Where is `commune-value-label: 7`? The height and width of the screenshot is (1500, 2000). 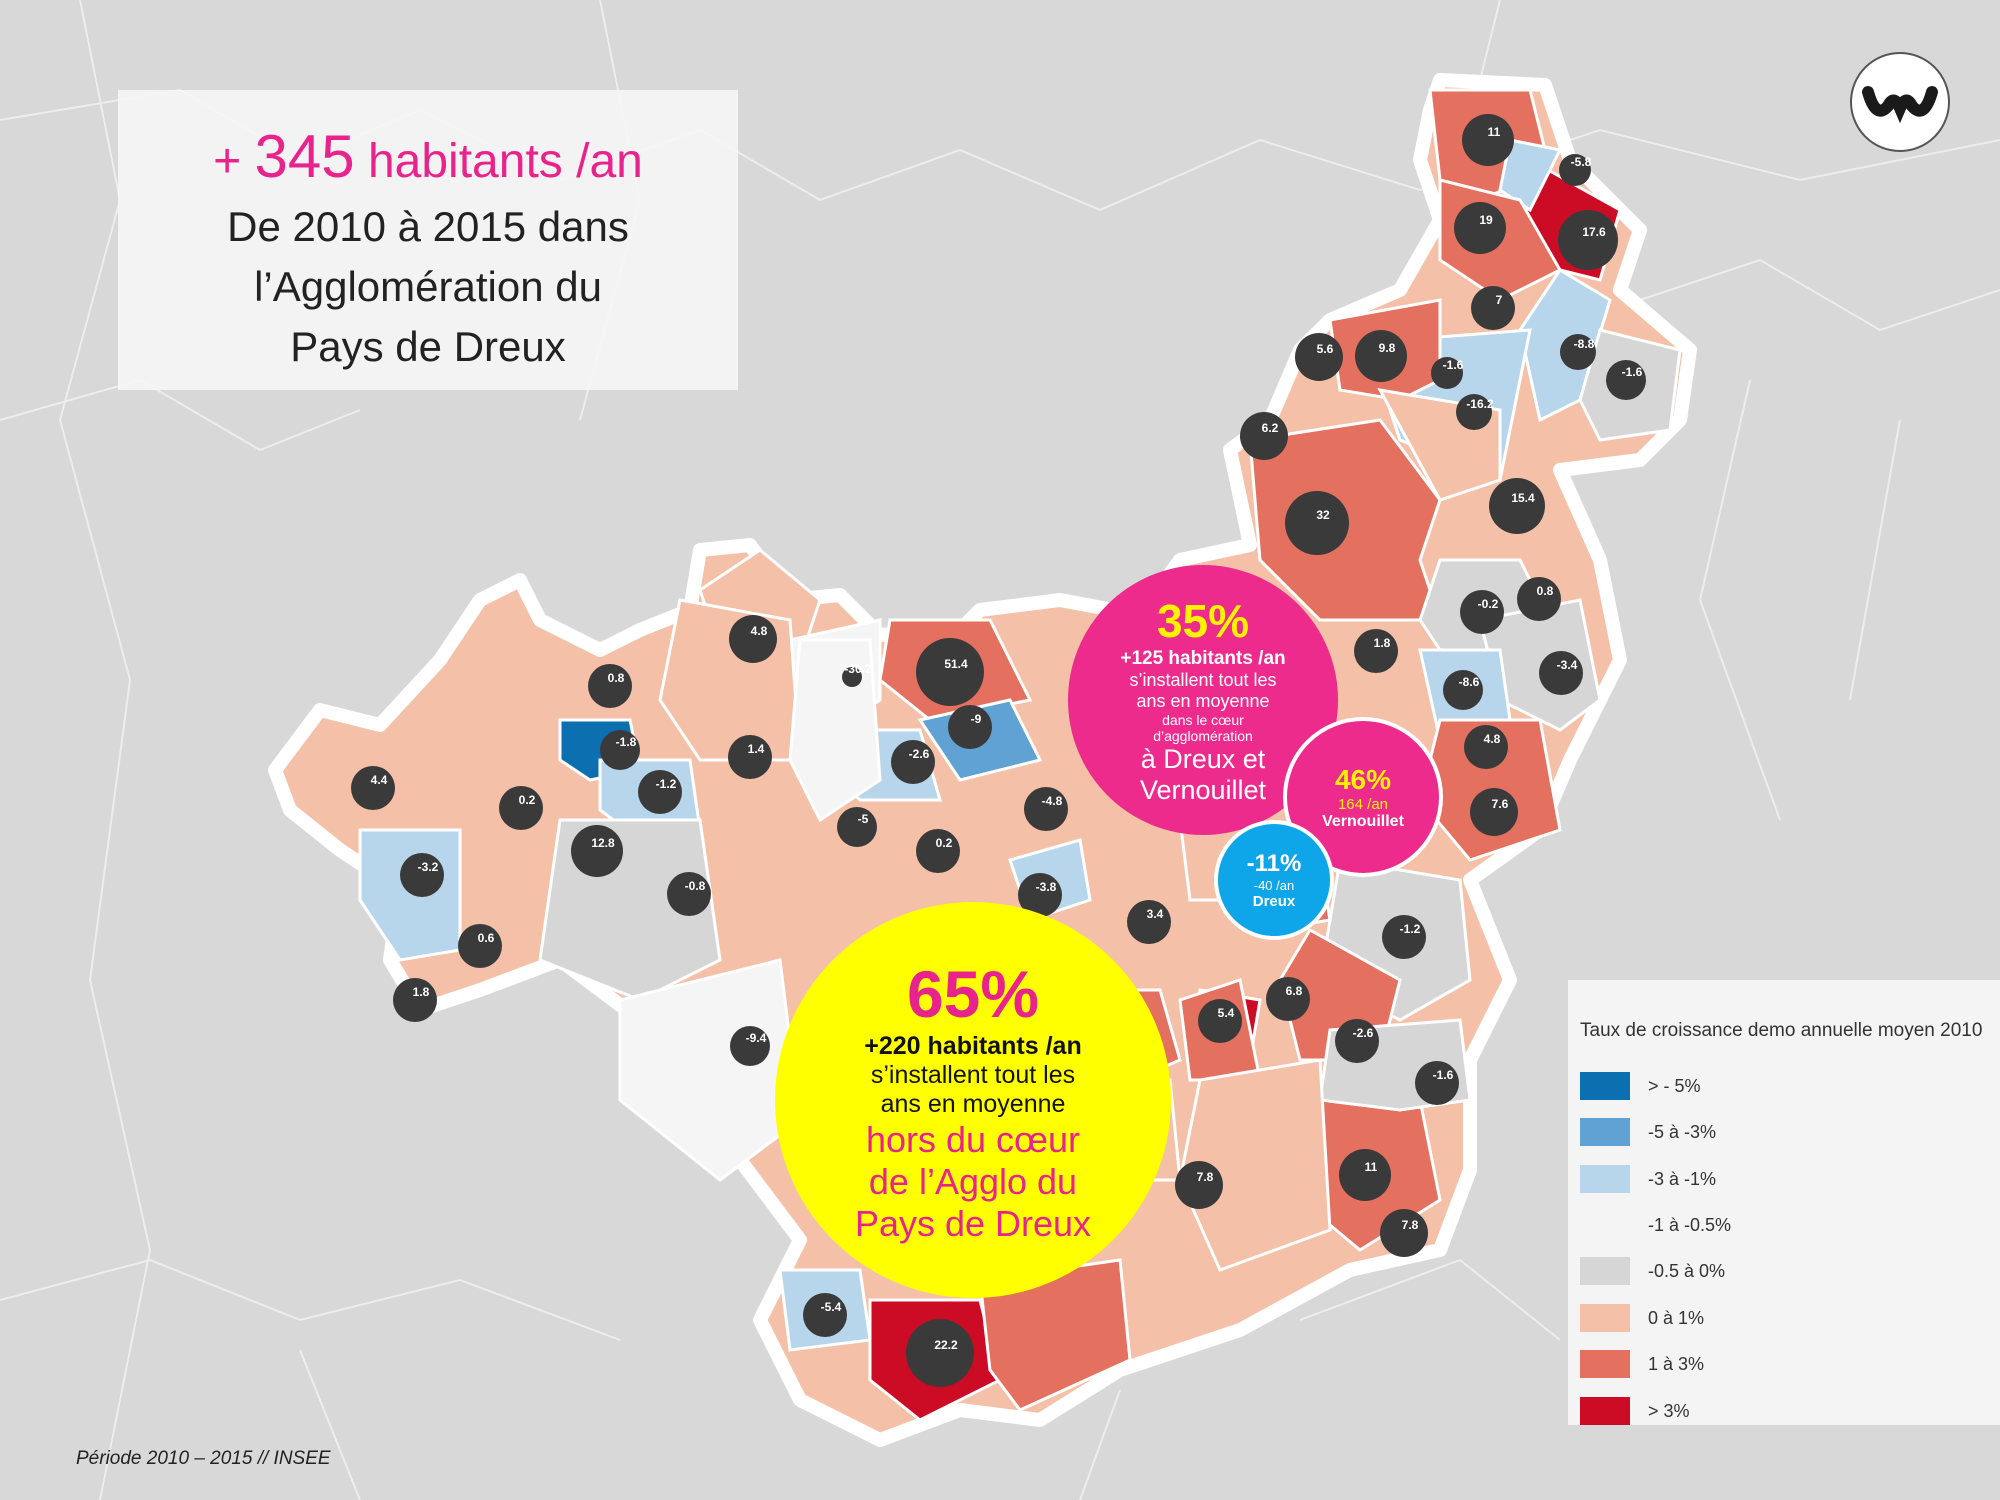 commune-value-label: 7 is located at coordinates (1499, 300).